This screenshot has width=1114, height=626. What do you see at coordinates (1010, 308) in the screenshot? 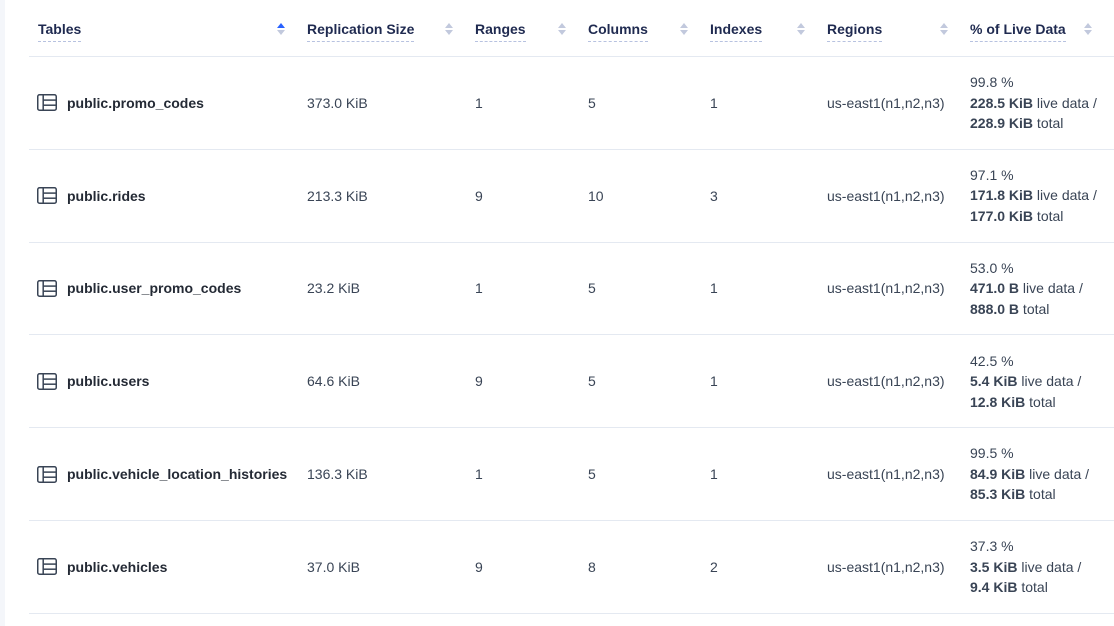
I see `total-data-amount: 888.0 B total` at bounding box center [1010, 308].